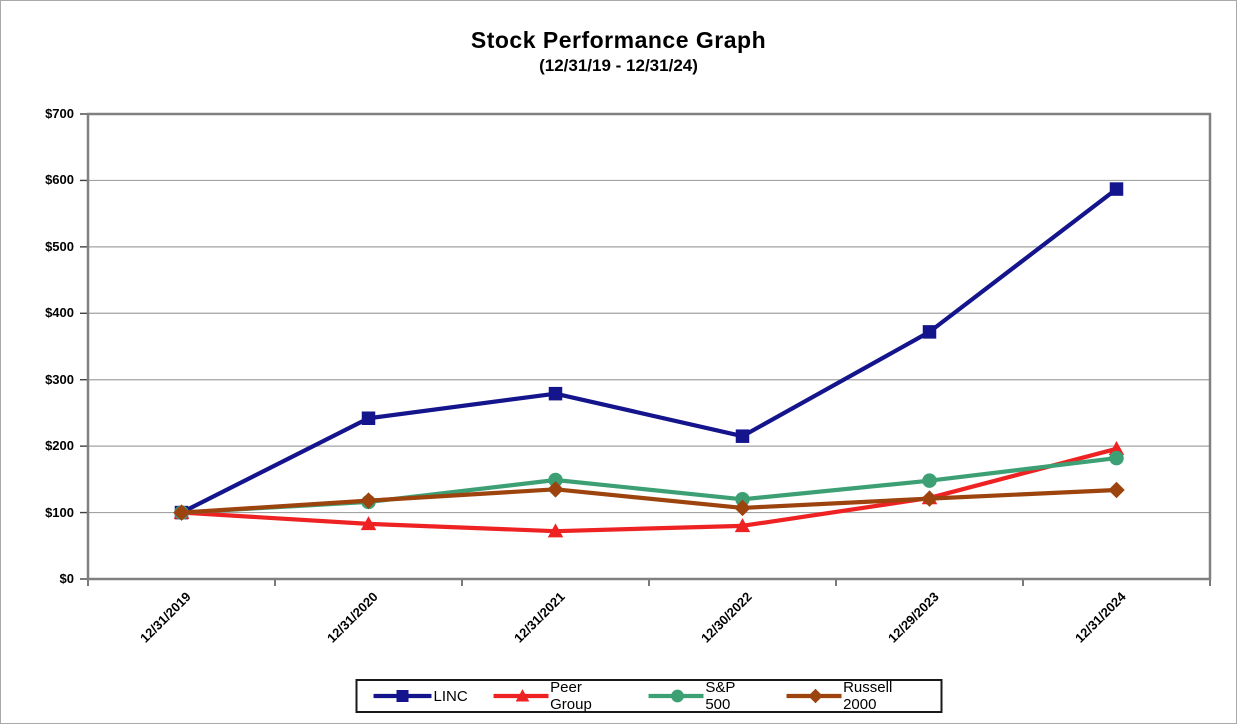 The height and width of the screenshot is (724, 1237). What do you see at coordinates (59, 512) in the screenshot?
I see `y-tick-label: $100` at bounding box center [59, 512].